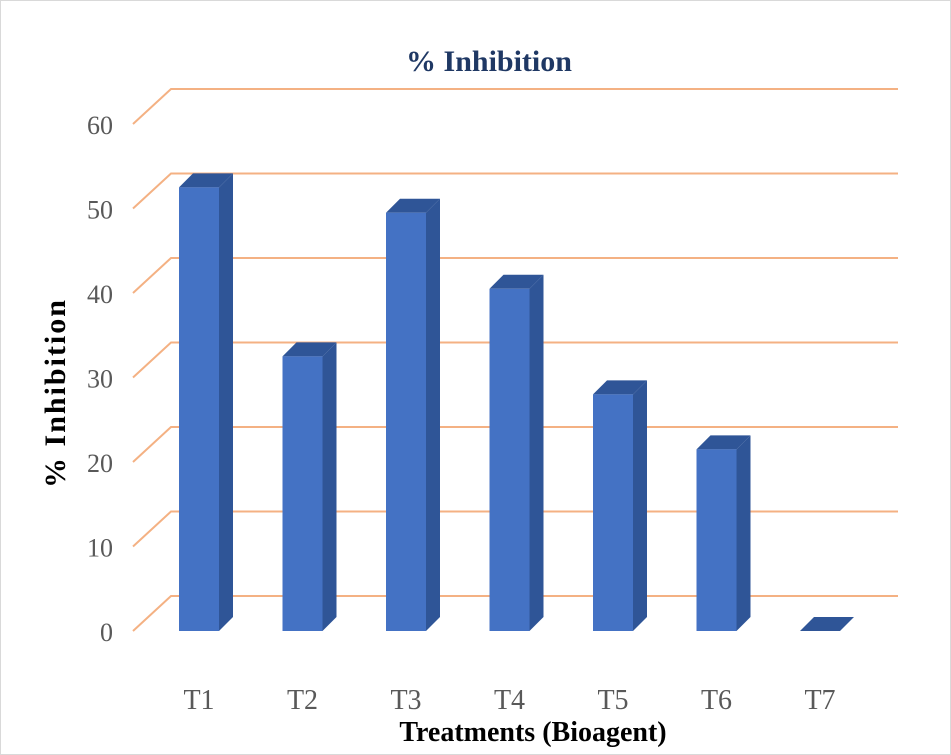 This screenshot has width=951, height=755. I want to click on y-tick-label: 50, so click(100, 210).